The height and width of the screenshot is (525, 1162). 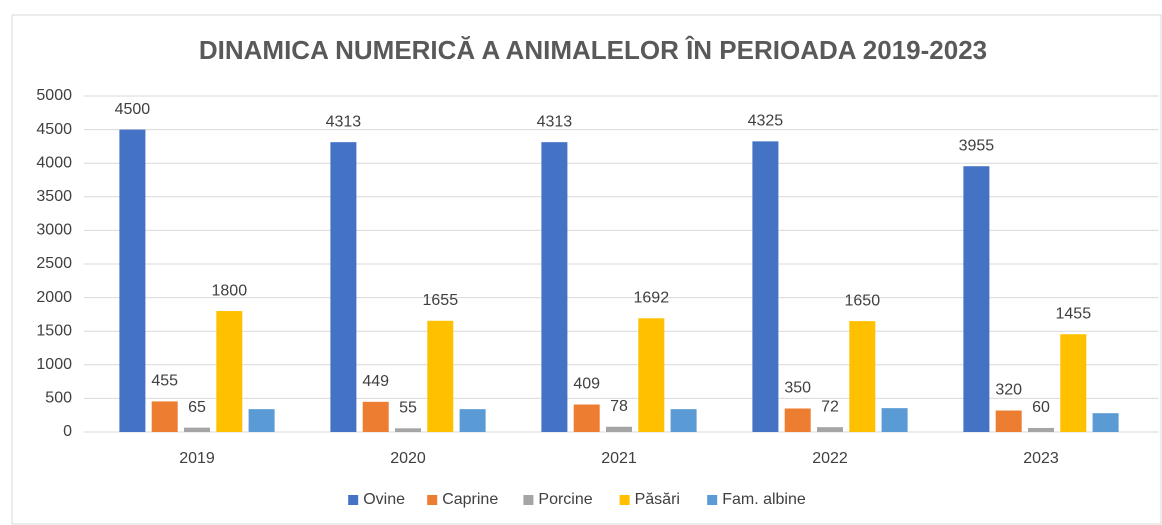 What do you see at coordinates (54, 129) in the screenshot?
I see `y-tick-label: 4500` at bounding box center [54, 129].